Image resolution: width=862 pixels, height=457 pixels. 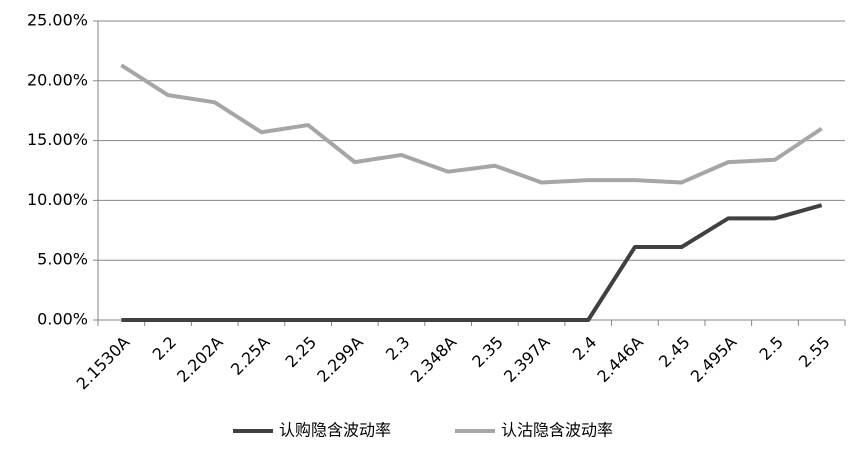 What do you see at coordinates (335, 430) in the screenshot?
I see `legend-label: 认购隐含波动率` at bounding box center [335, 430].